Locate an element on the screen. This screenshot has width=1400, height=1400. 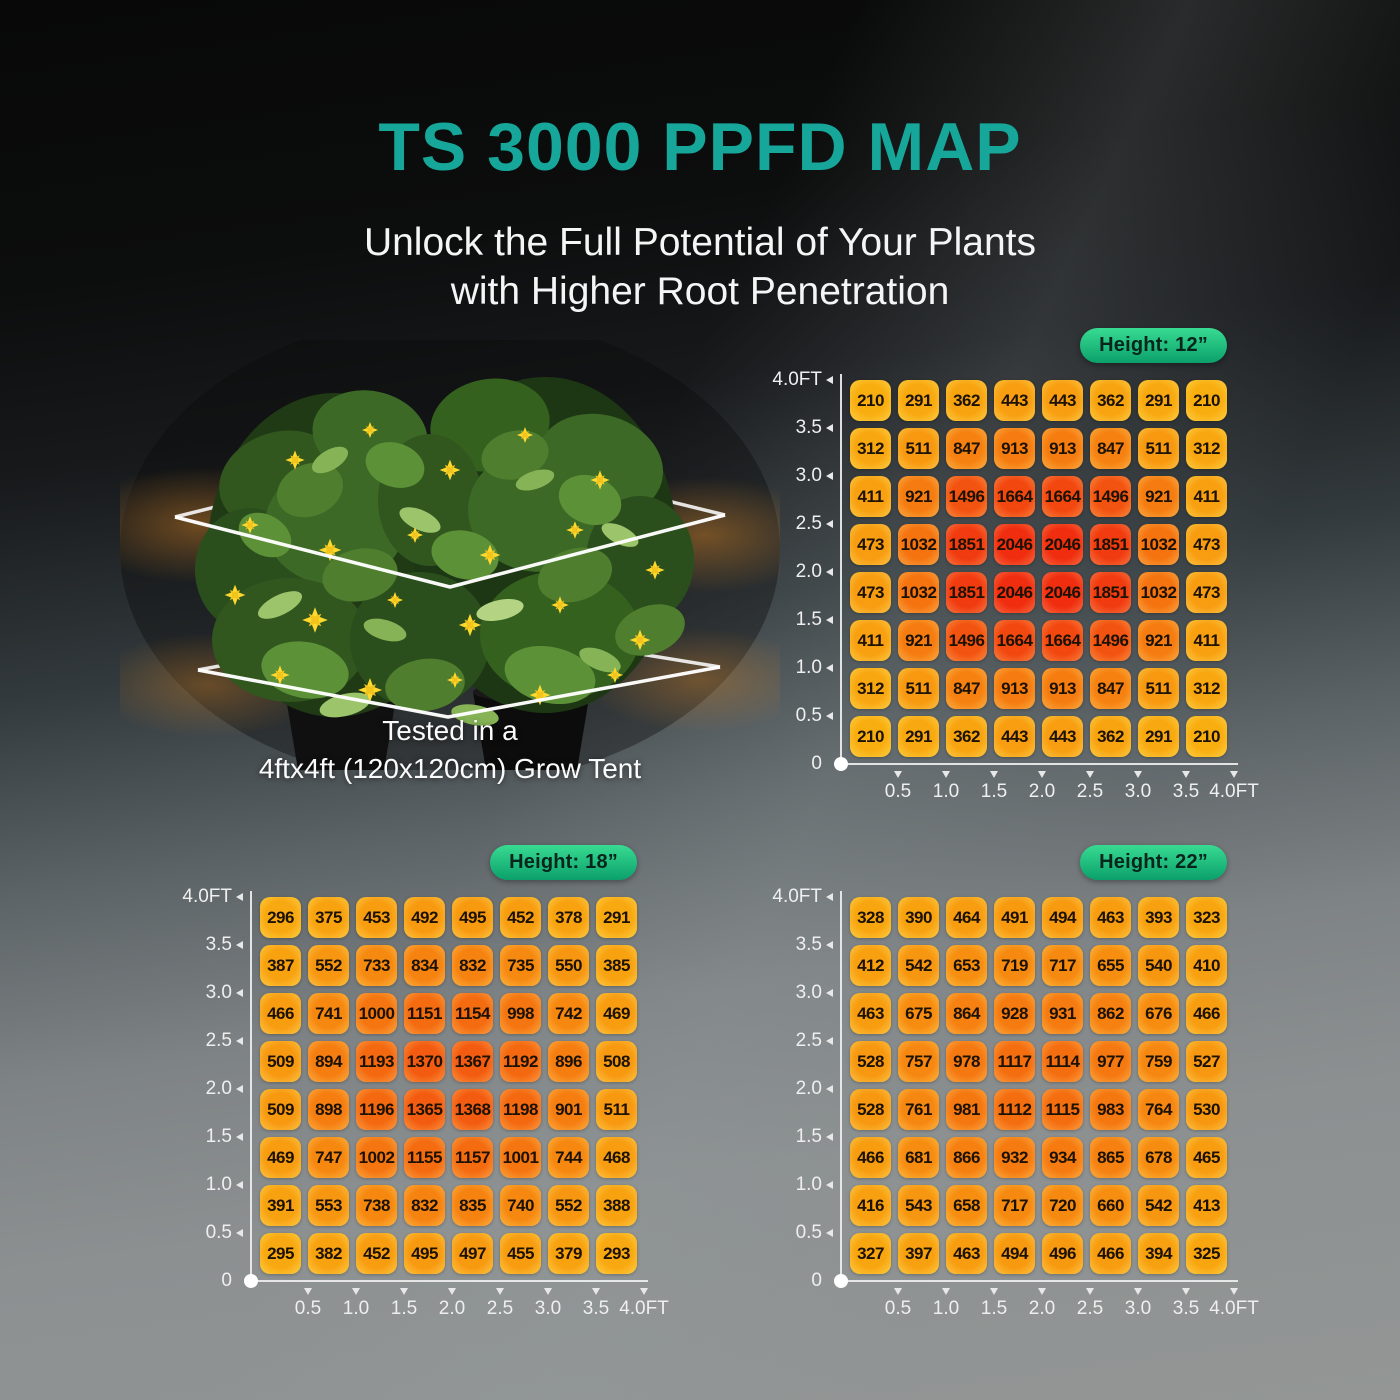
ppfd-cell: 291 is located at coordinates (616, 917).